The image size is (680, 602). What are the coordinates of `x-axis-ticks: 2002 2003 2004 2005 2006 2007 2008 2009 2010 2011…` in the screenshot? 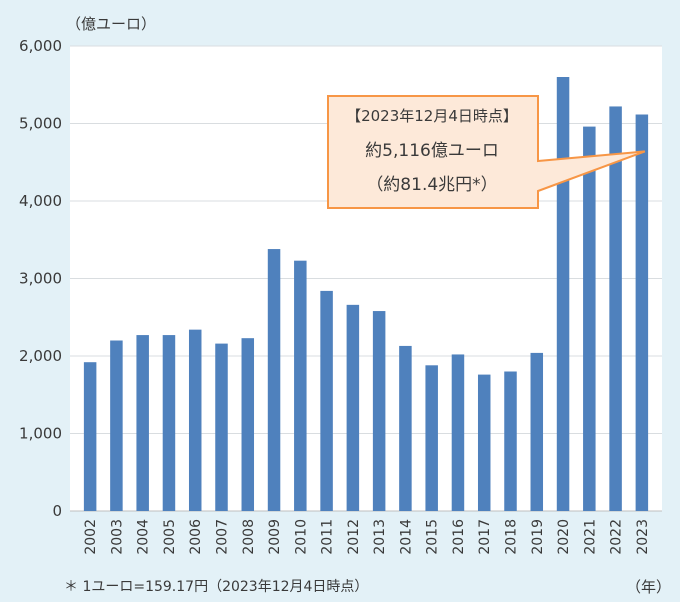 It's located at (367, 537).